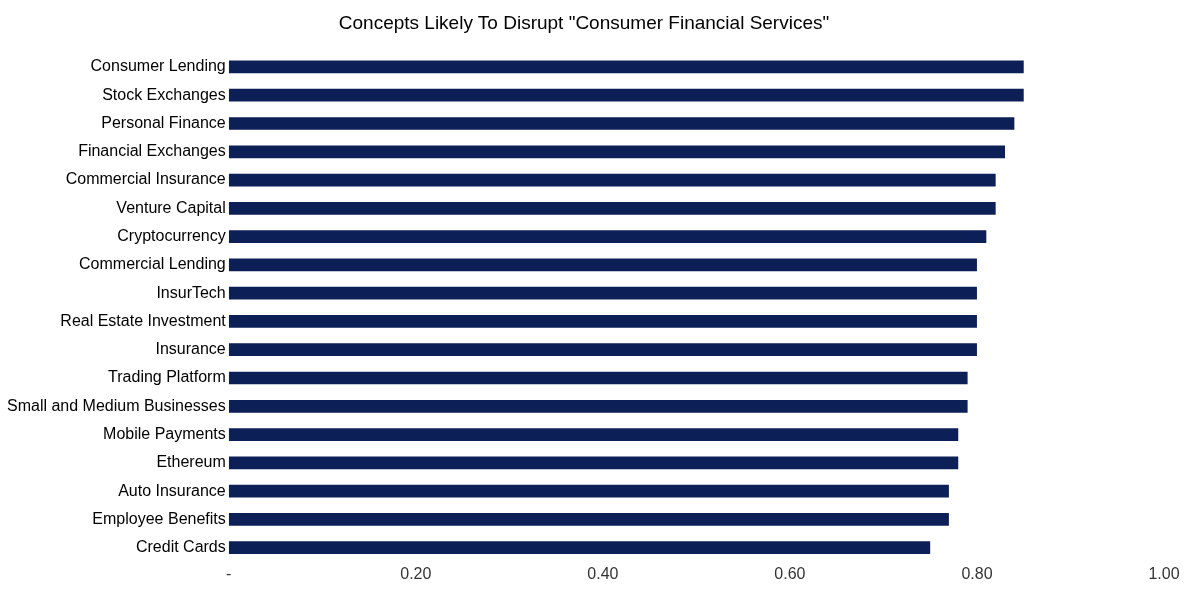 Image resolution: width=1190 pixels, height=595 pixels. What do you see at coordinates (143, 320) in the screenshot?
I see `y-tick-label: Real Estate Investment` at bounding box center [143, 320].